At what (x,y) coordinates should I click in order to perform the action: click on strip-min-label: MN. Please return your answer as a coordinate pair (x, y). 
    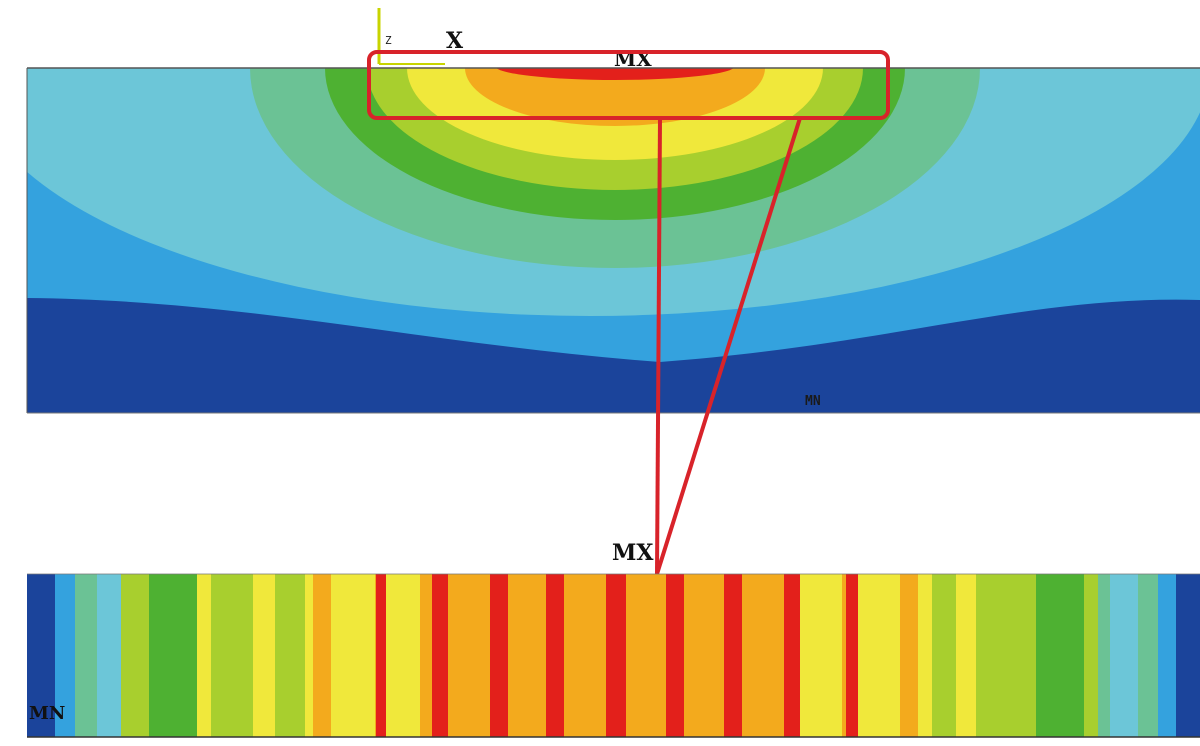
    Looking at the image, I should click on (47, 713).